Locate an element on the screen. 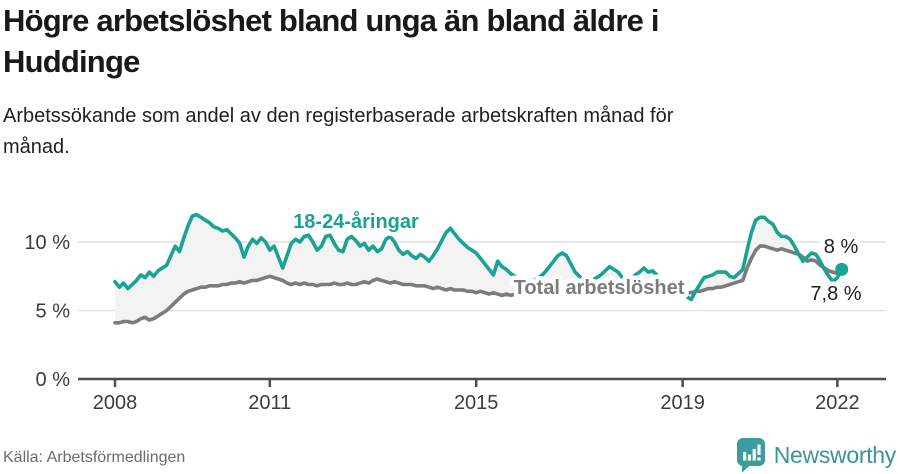  source-note: Källa: Arbetsförmedlingen is located at coordinates (94, 457).